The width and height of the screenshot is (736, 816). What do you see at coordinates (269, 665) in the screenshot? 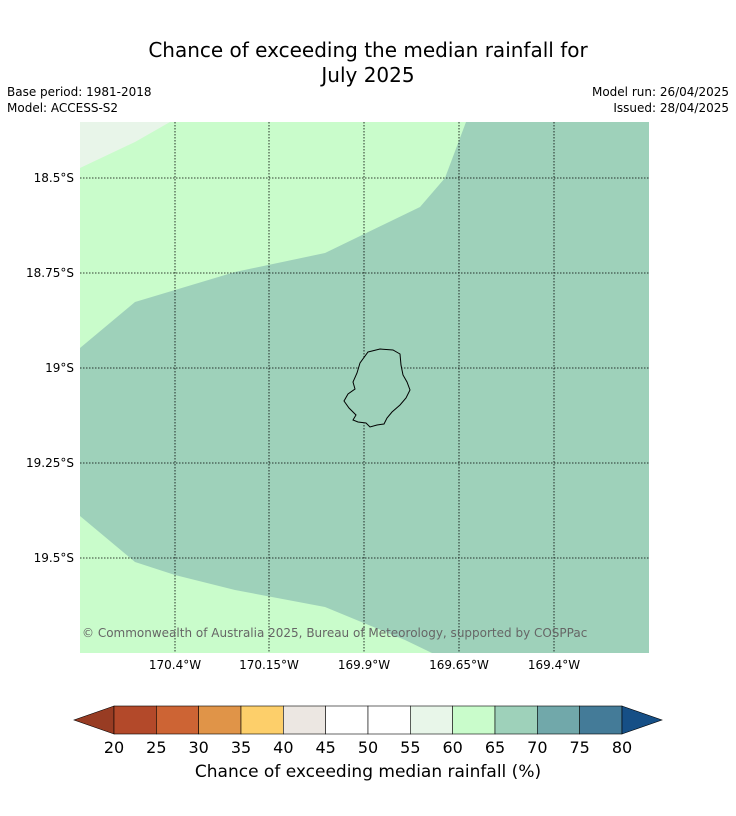
I see `lon-label: 170.15°W` at bounding box center [269, 665].